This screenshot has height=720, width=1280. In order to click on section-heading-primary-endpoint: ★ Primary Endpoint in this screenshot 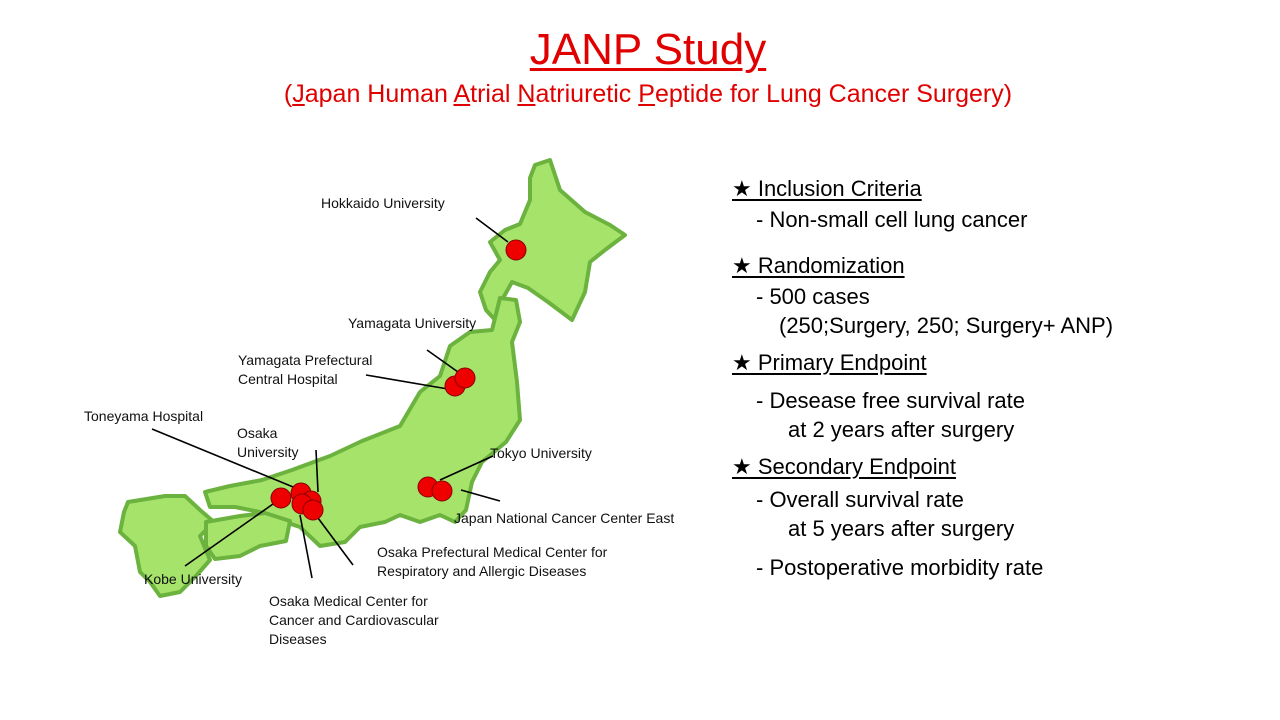, I will do `click(829, 362)`.